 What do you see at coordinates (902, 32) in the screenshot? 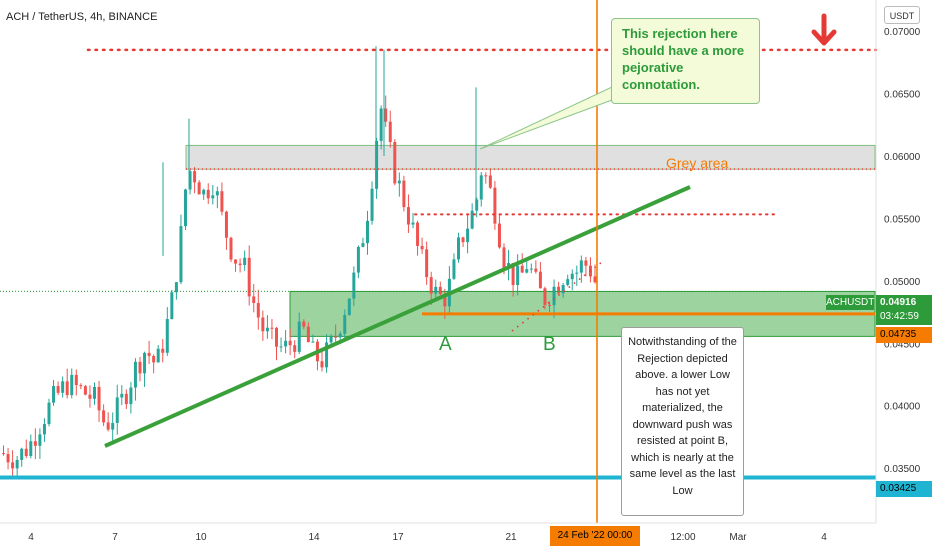
I see `y-tick-label: 0.07000` at bounding box center [902, 32].